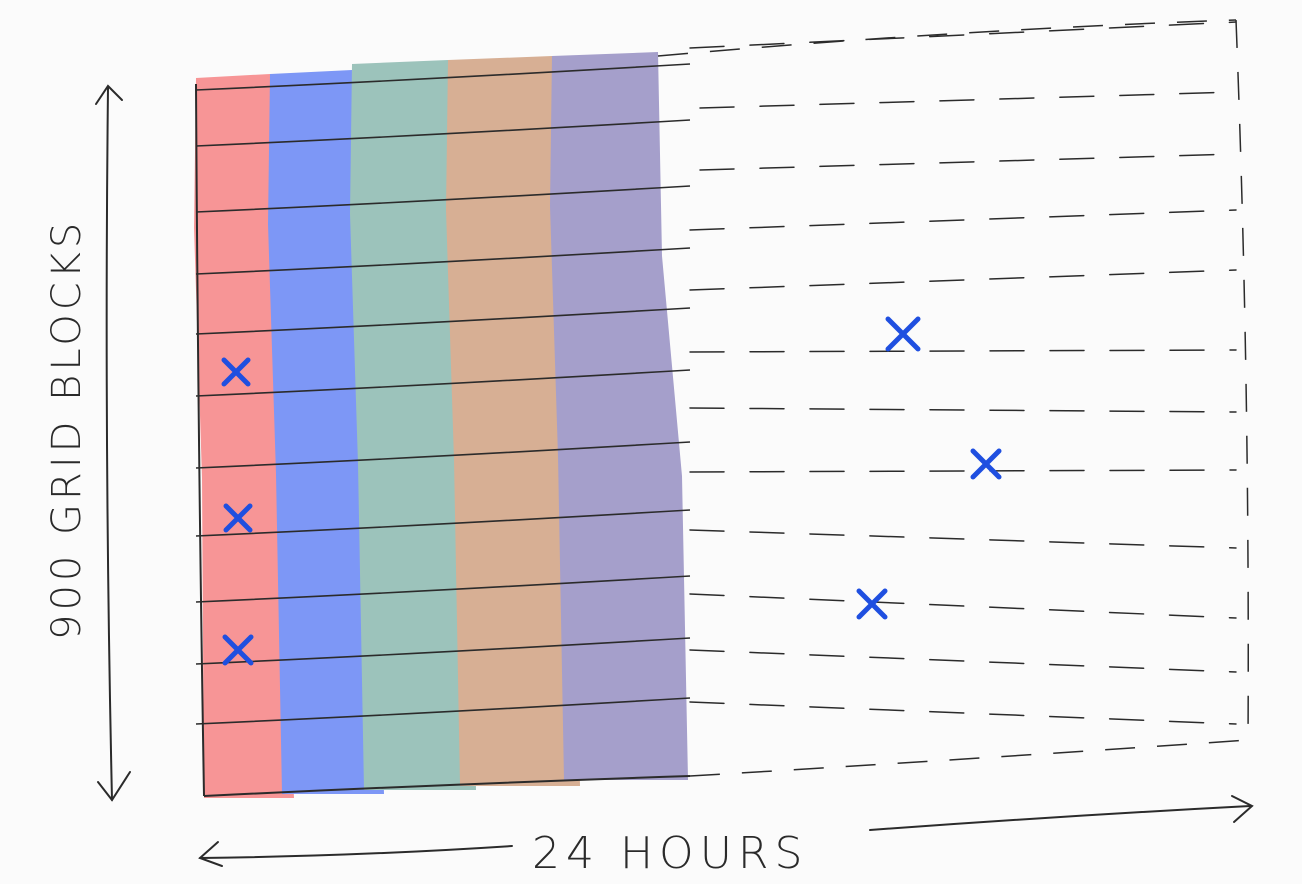  I want to click on vertical-axis-label: 900 GRID BLOCKS, so click(67, 429).